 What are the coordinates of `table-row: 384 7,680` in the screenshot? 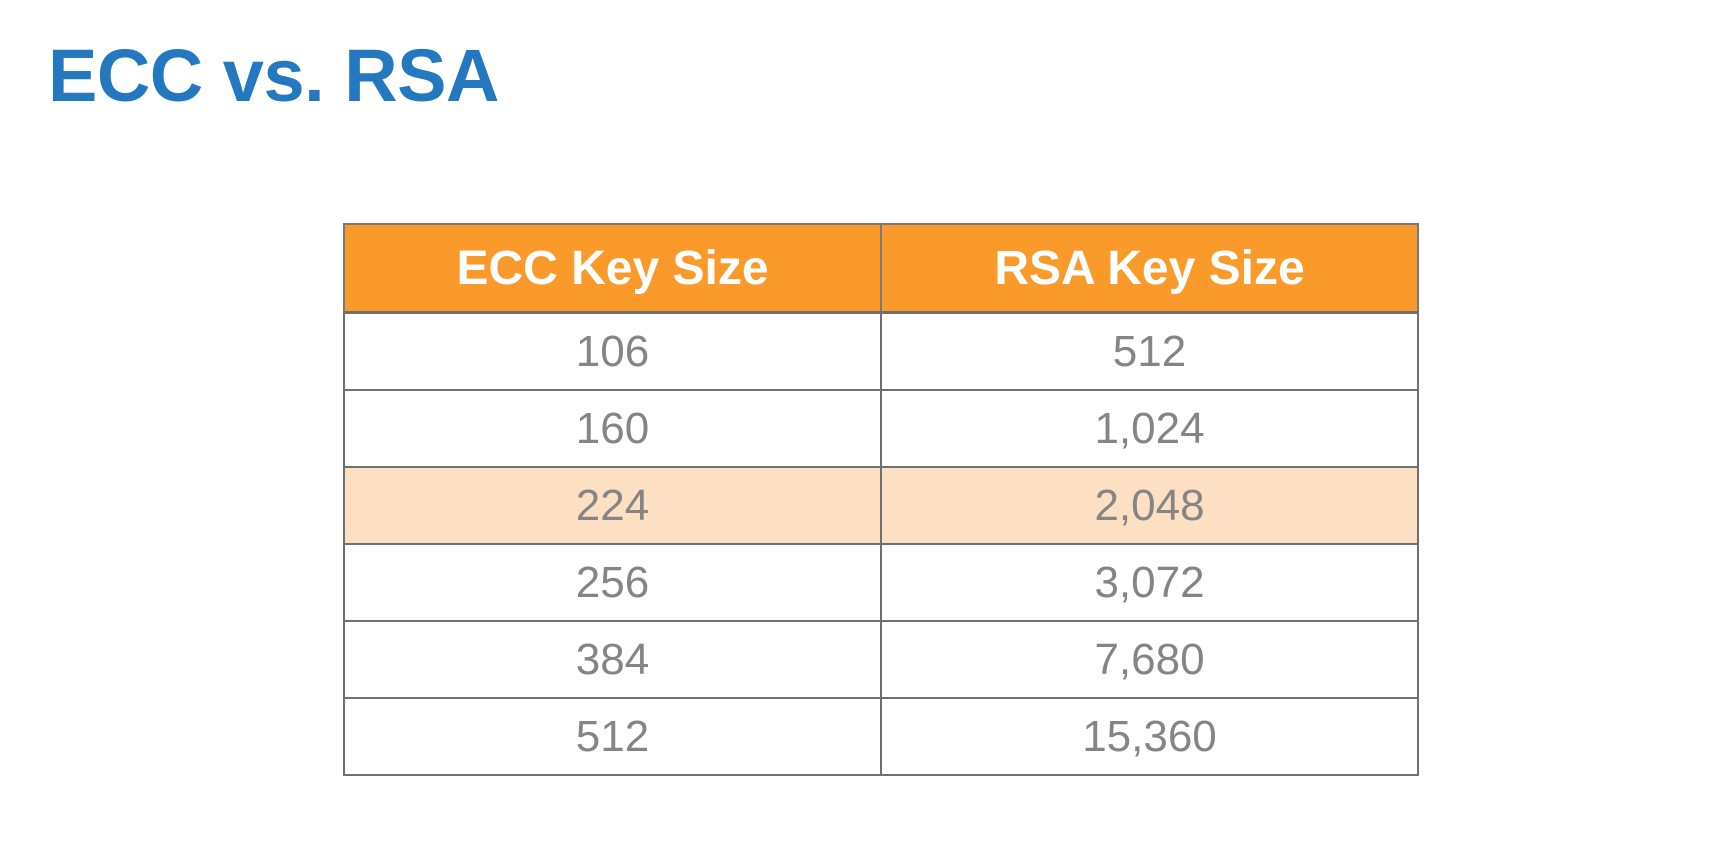 It's located at (881, 659).